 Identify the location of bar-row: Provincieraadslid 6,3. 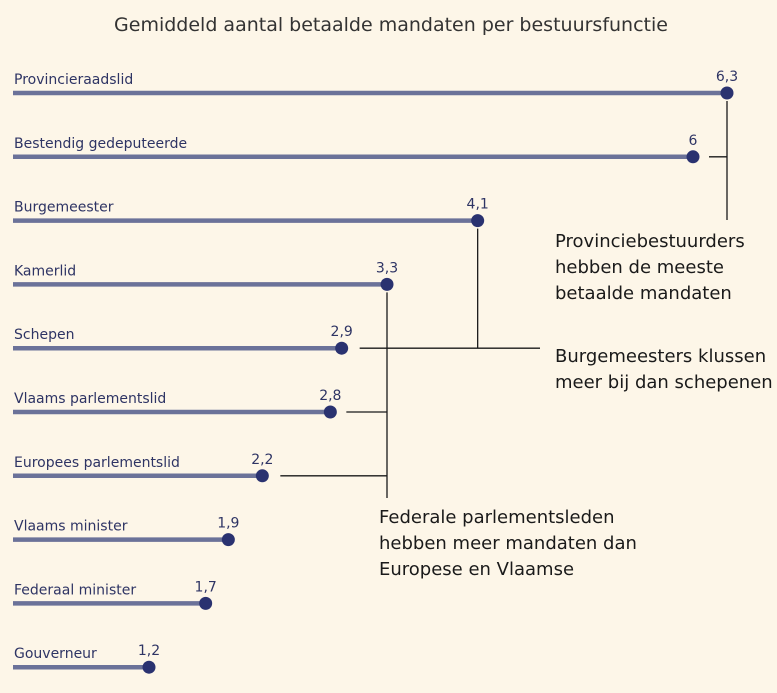
(375, 84).